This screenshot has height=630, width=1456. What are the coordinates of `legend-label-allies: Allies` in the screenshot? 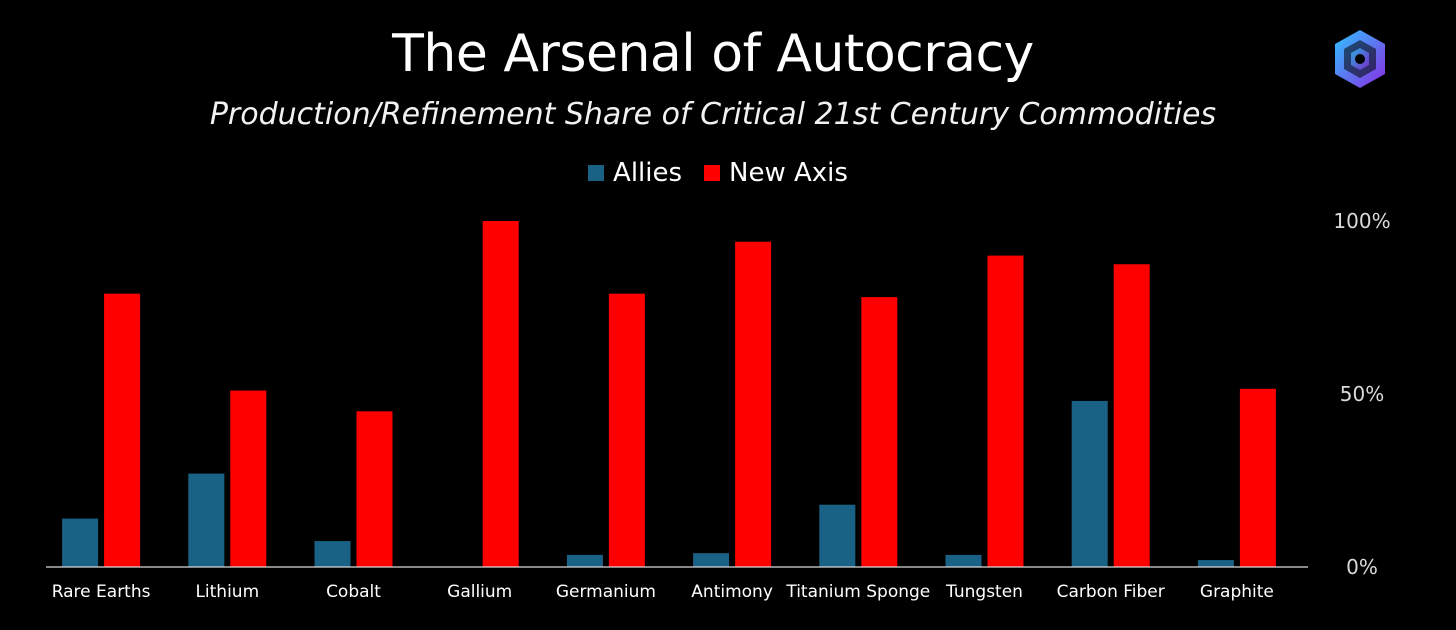 It's located at (648, 173).